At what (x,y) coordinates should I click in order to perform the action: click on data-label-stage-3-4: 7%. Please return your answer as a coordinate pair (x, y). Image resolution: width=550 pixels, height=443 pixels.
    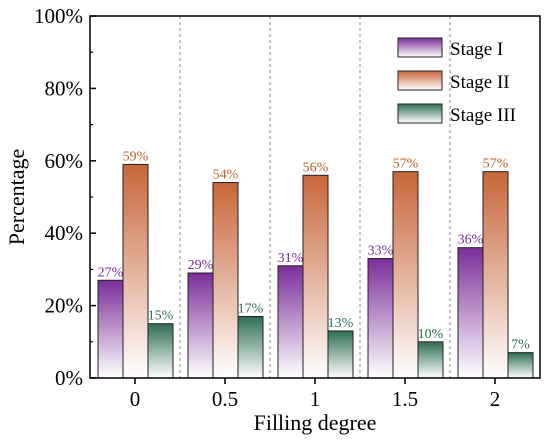
    Looking at the image, I should click on (520, 345).